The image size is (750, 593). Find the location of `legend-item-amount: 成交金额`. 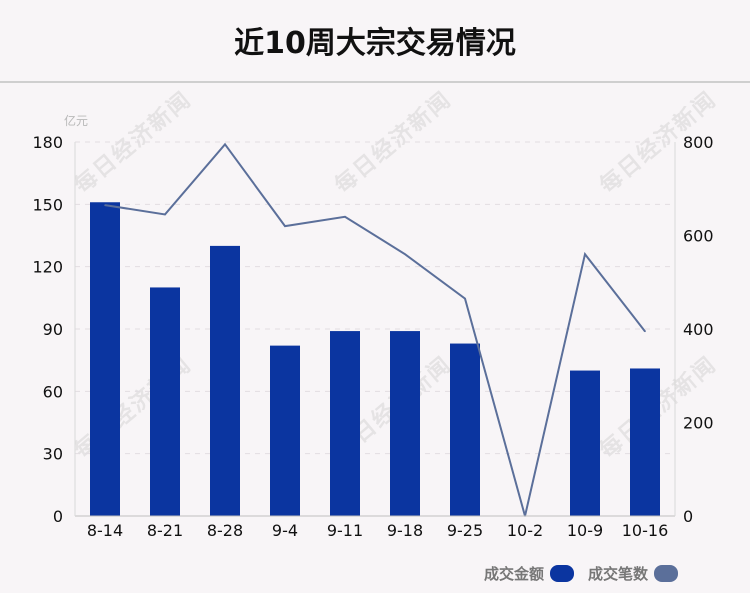

legend-item-amount: 成交金额 is located at coordinates (529, 573).